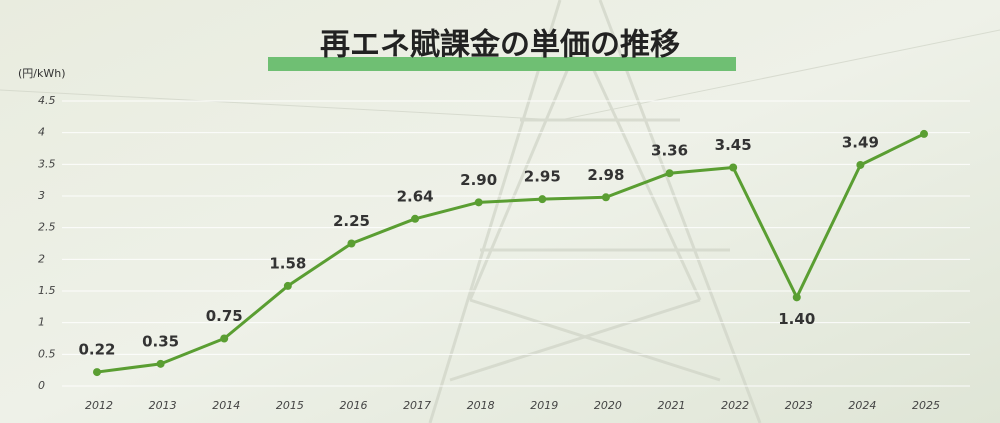 This screenshot has height=423, width=1000. What do you see at coordinates (287, 263) in the screenshot?
I see `value-label: 1.58` at bounding box center [287, 263].